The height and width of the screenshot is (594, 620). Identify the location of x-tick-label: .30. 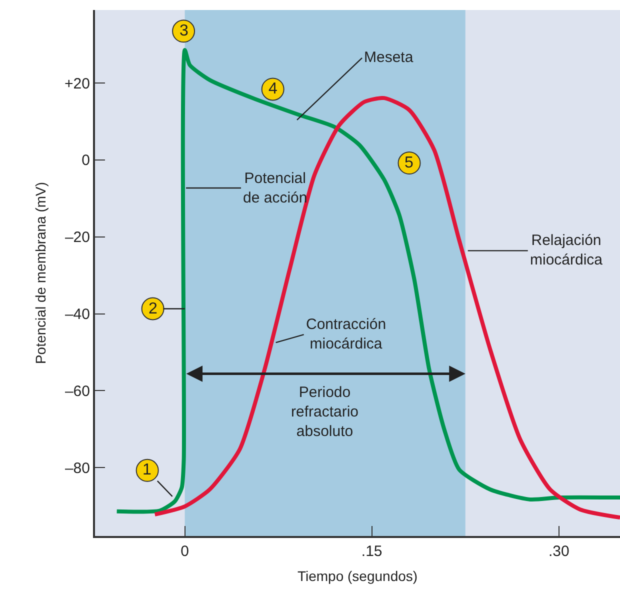
(559, 551).